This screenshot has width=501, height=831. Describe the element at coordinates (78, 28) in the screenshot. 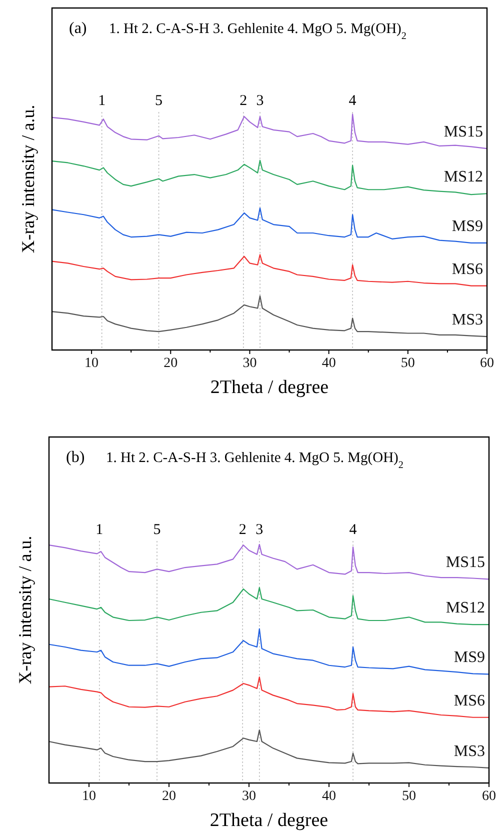

I see `text: (a)` at that location.